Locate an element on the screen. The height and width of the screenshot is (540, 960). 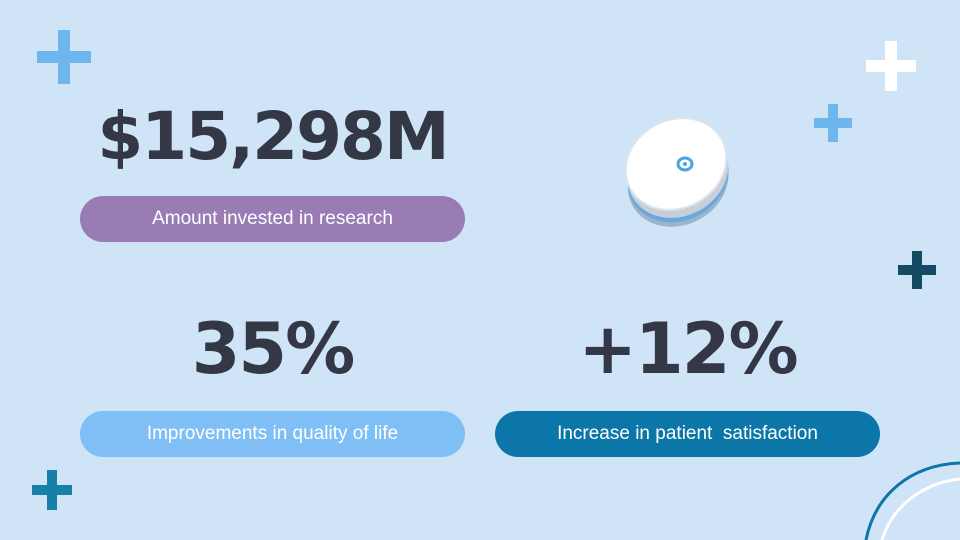
plus-icon-dark-right is located at coordinates (917, 270).